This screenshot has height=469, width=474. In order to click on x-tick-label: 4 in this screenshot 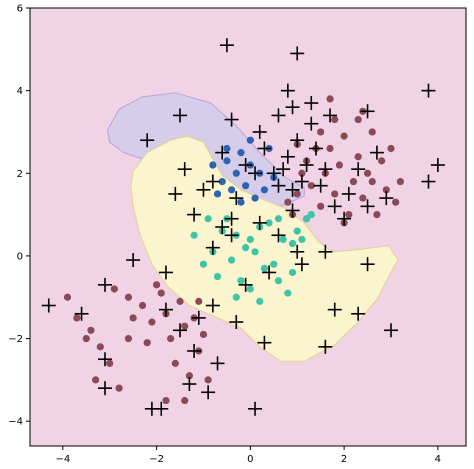, I will do `click(438, 459)`.